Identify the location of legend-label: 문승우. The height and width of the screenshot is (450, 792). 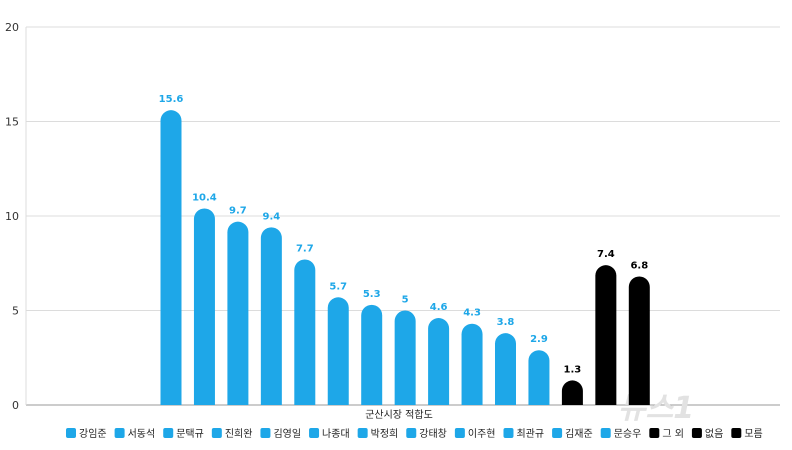
(628, 434).